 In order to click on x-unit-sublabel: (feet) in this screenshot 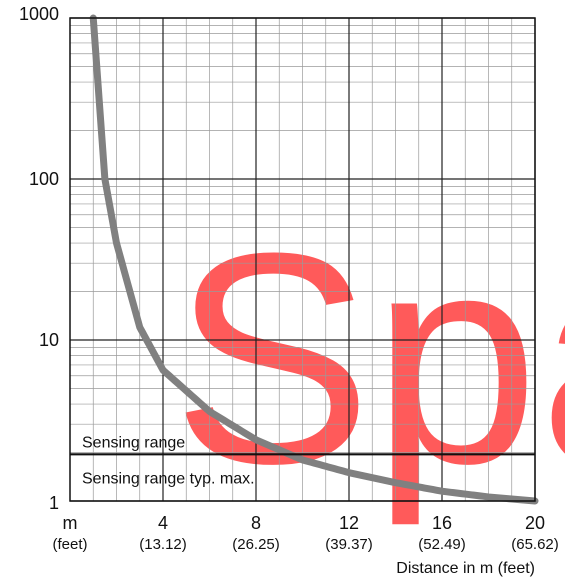, I will do `click(69, 544)`.